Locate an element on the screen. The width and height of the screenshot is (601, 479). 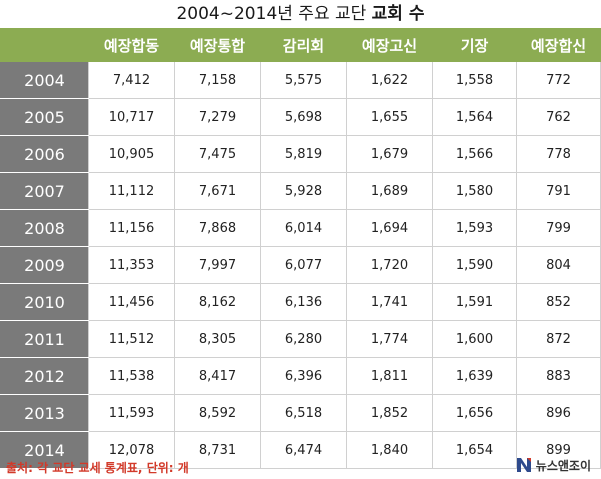
table-cell: 7,279 is located at coordinates (217, 117).